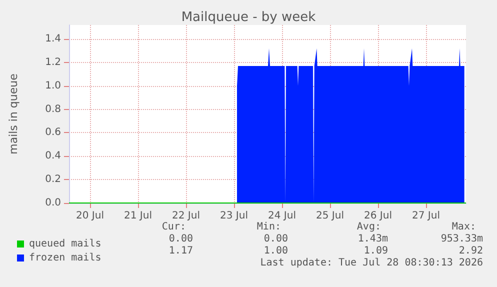 This screenshot has height=287, width=497. Describe the element at coordinates (174, 227) in the screenshot. I see `text: Cur:` at that location.